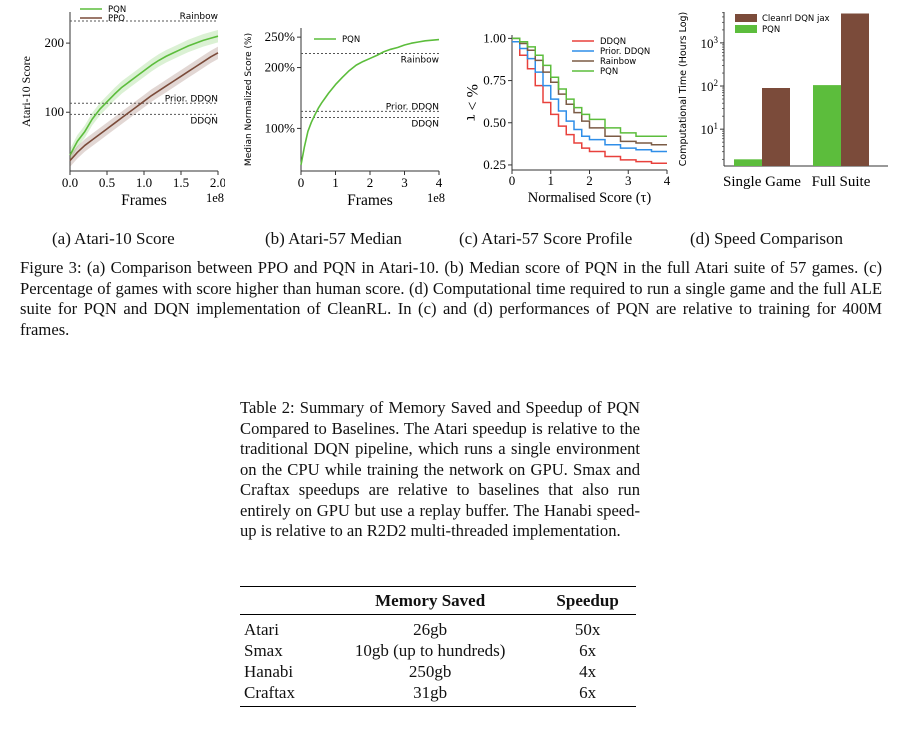 This screenshot has width=899, height=733. What do you see at coordinates (333, 238) in the screenshot?
I see `subcaption-b: (b) Atari-57 Median` at bounding box center [333, 238].